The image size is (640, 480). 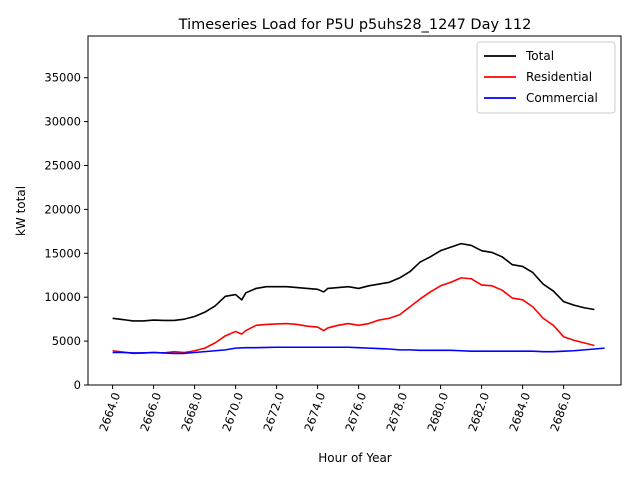 I want to click on y-tick-label: 10000, so click(x=62, y=297).